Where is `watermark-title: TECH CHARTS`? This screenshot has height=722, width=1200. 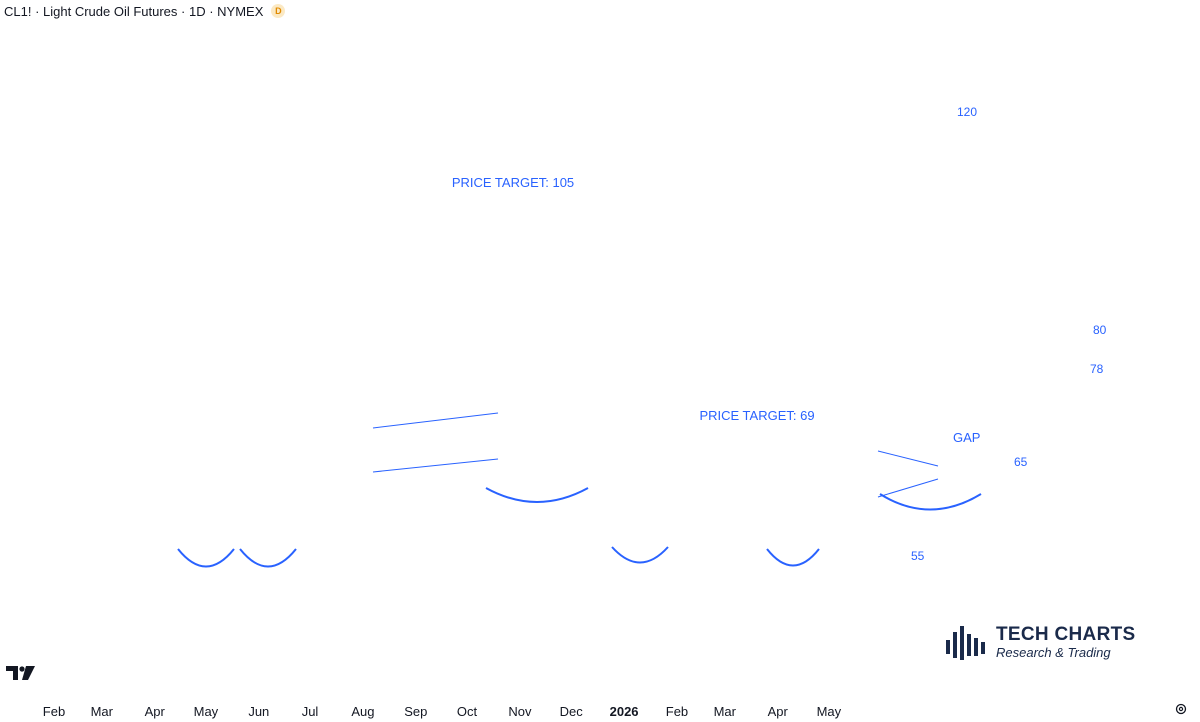 watermark-title: TECH CHARTS is located at coordinates (1066, 634).